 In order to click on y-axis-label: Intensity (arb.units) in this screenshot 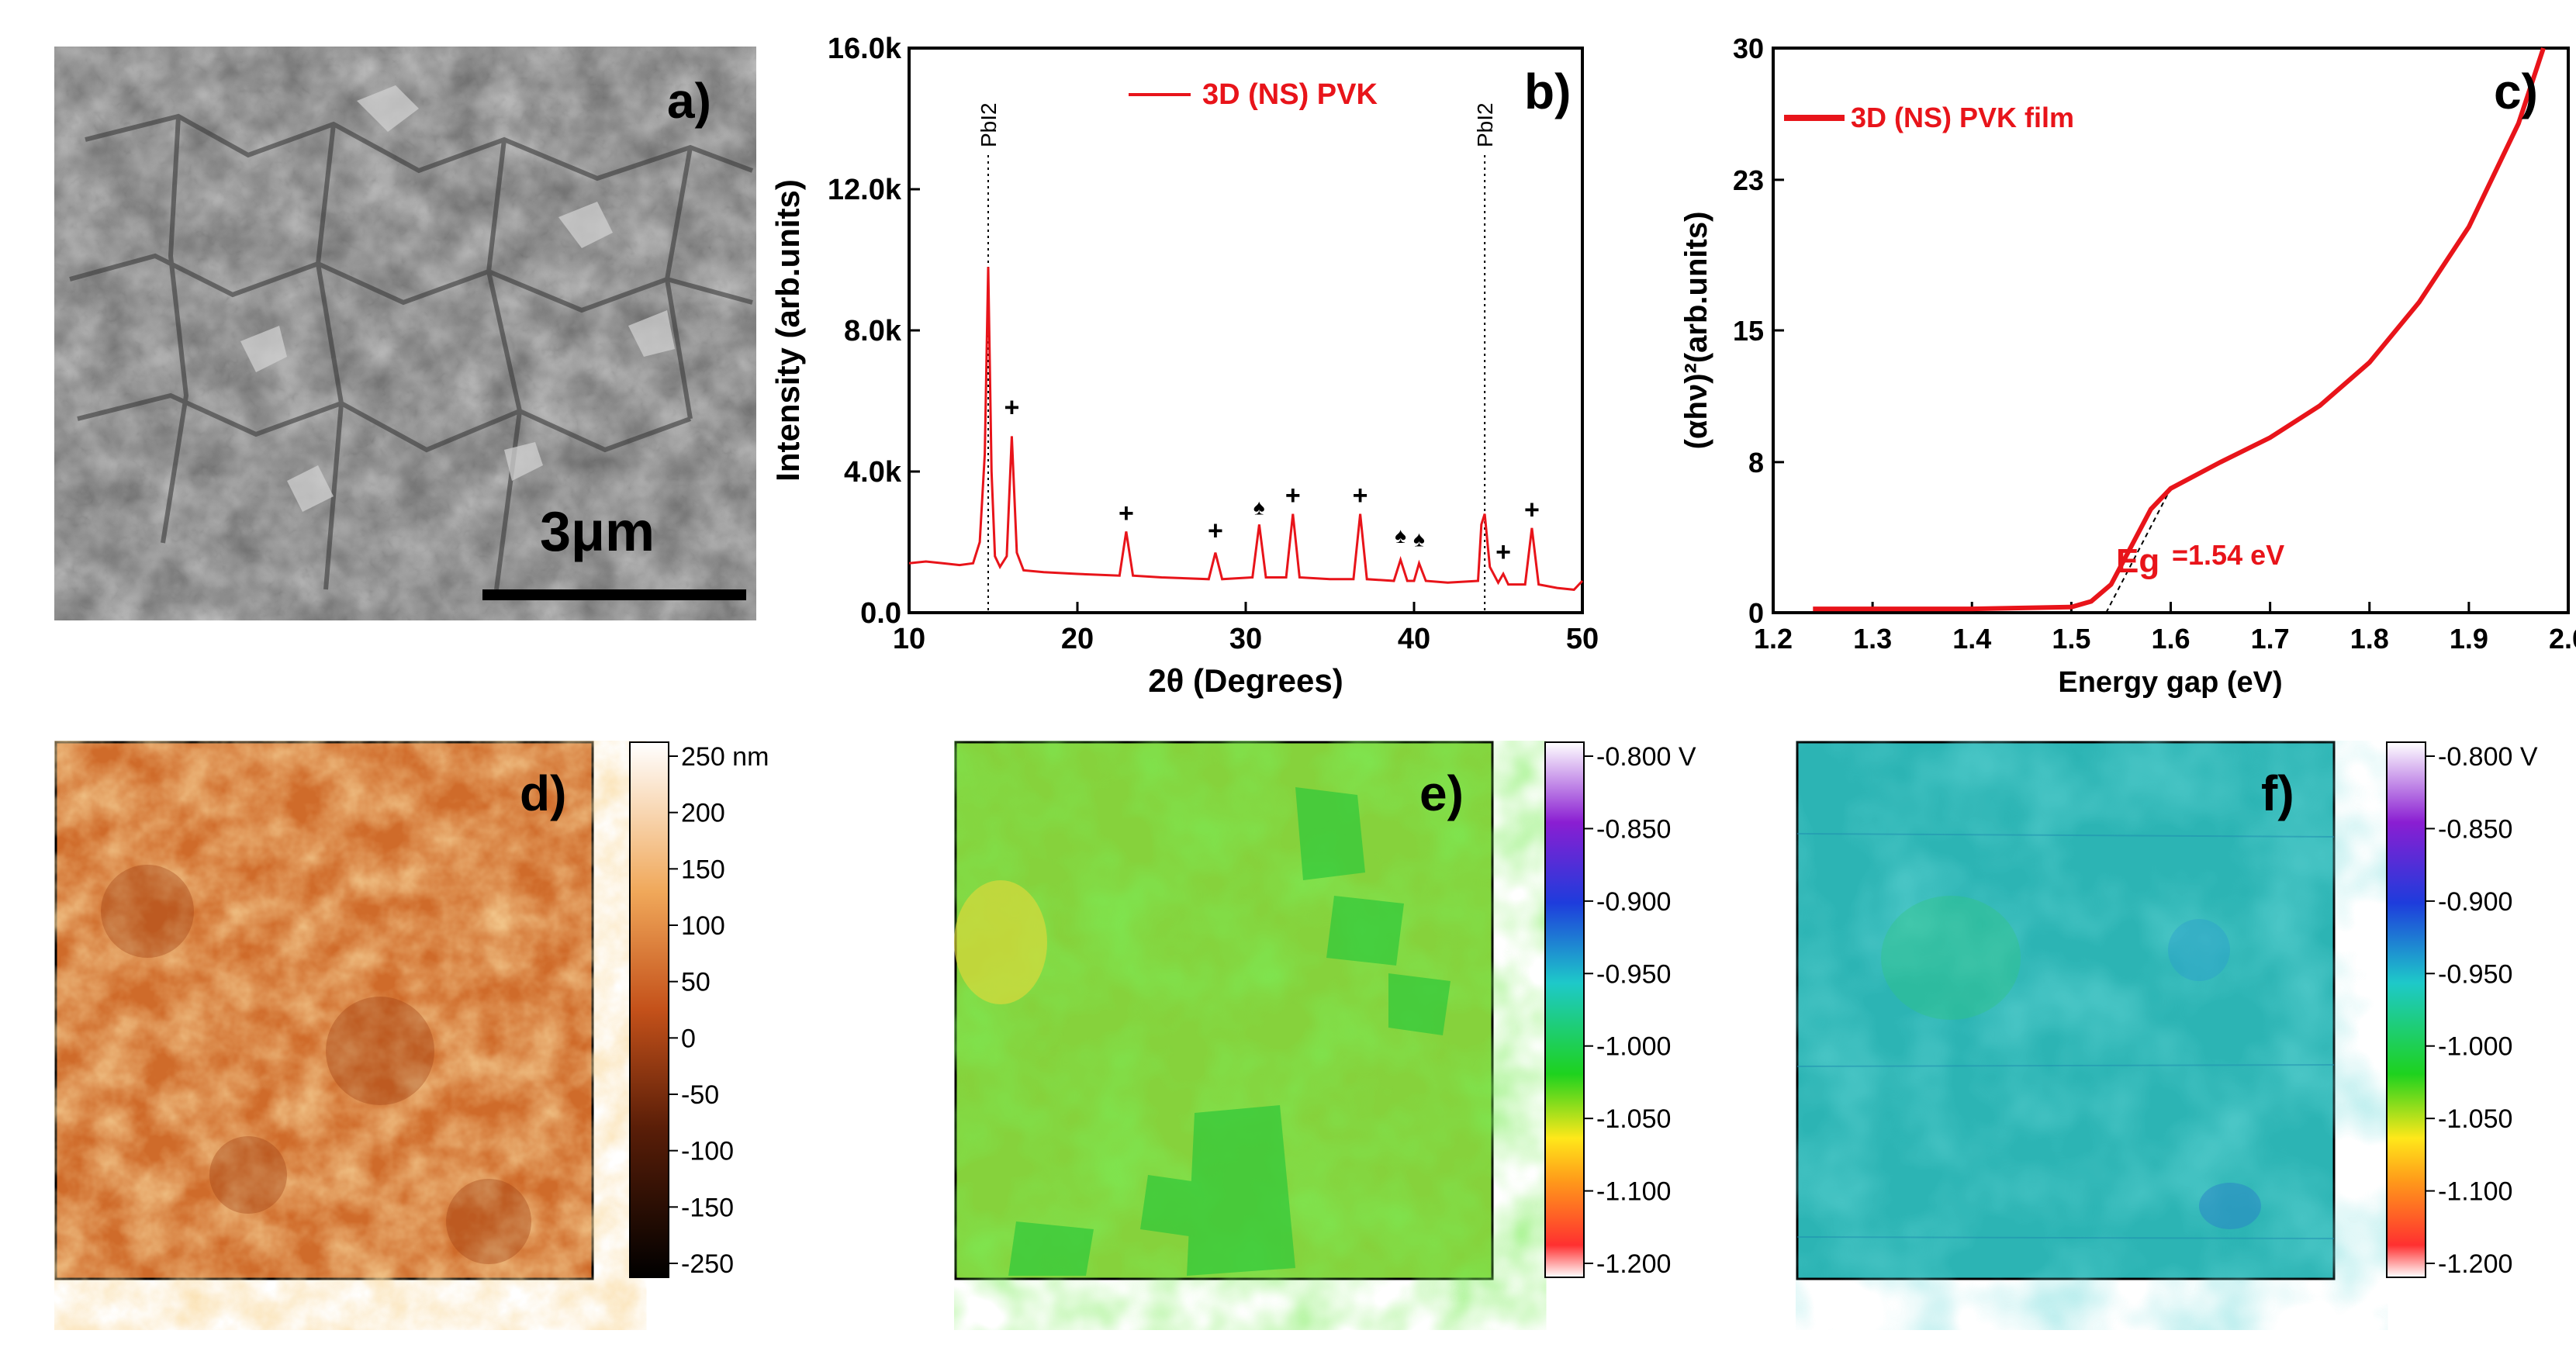, I will do `click(787, 330)`.